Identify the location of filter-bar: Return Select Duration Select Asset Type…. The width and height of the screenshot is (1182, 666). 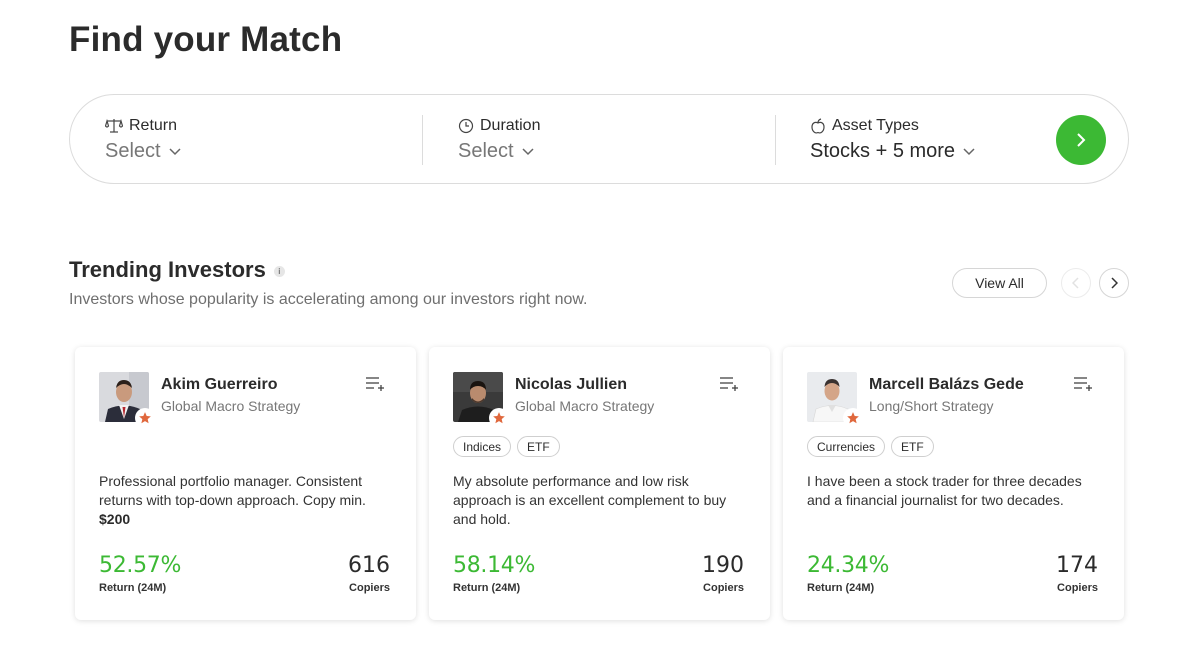
(599, 139).